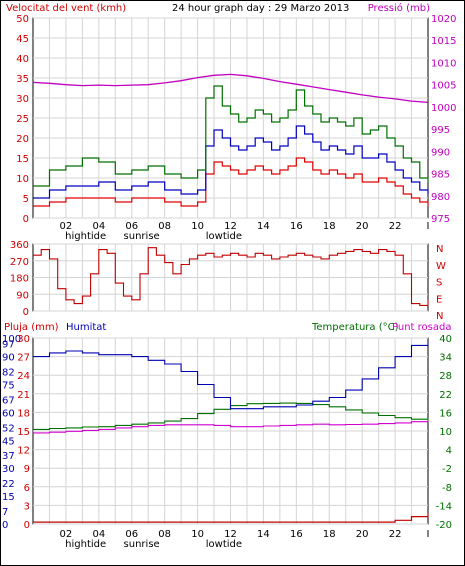 This screenshot has width=465, height=566. What do you see at coordinates (19, 262) in the screenshot?
I see `direction-y-tick-label: 270` at bounding box center [19, 262].